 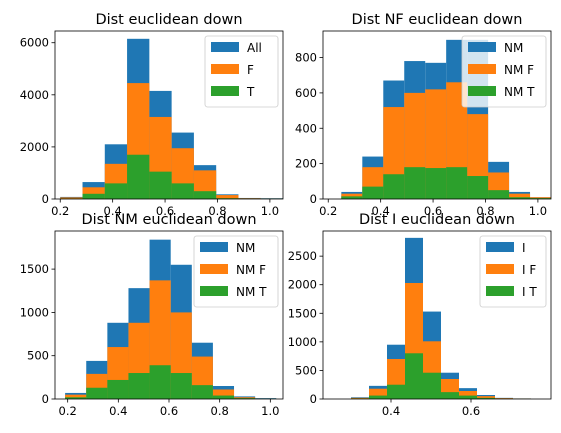 What do you see at coordinates (168, 220) in the screenshot?
I see `chart-title: Dist NM euclidean down` at bounding box center [168, 220].